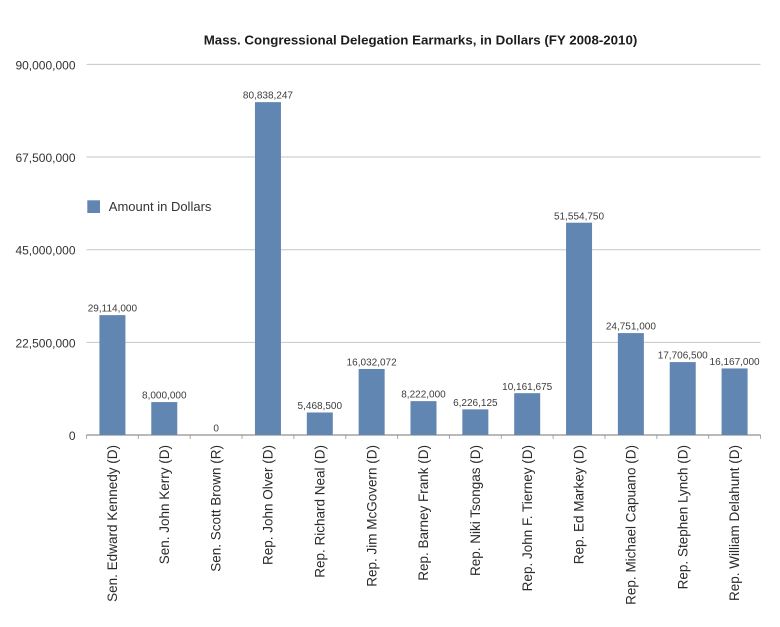 The width and height of the screenshot is (780, 627). I want to click on svg-text: Rep. Jim McGovern (D), so click(371, 516).